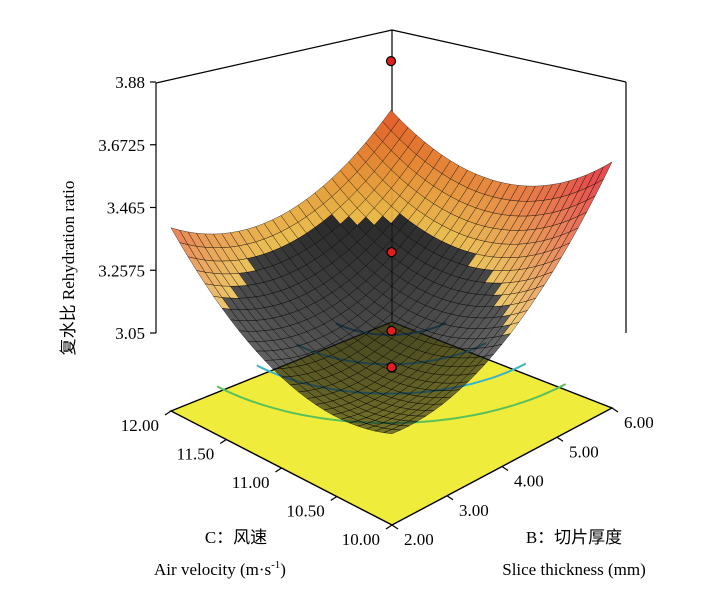  I want to click on x-tick-label: 5.00, so click(584, 451).